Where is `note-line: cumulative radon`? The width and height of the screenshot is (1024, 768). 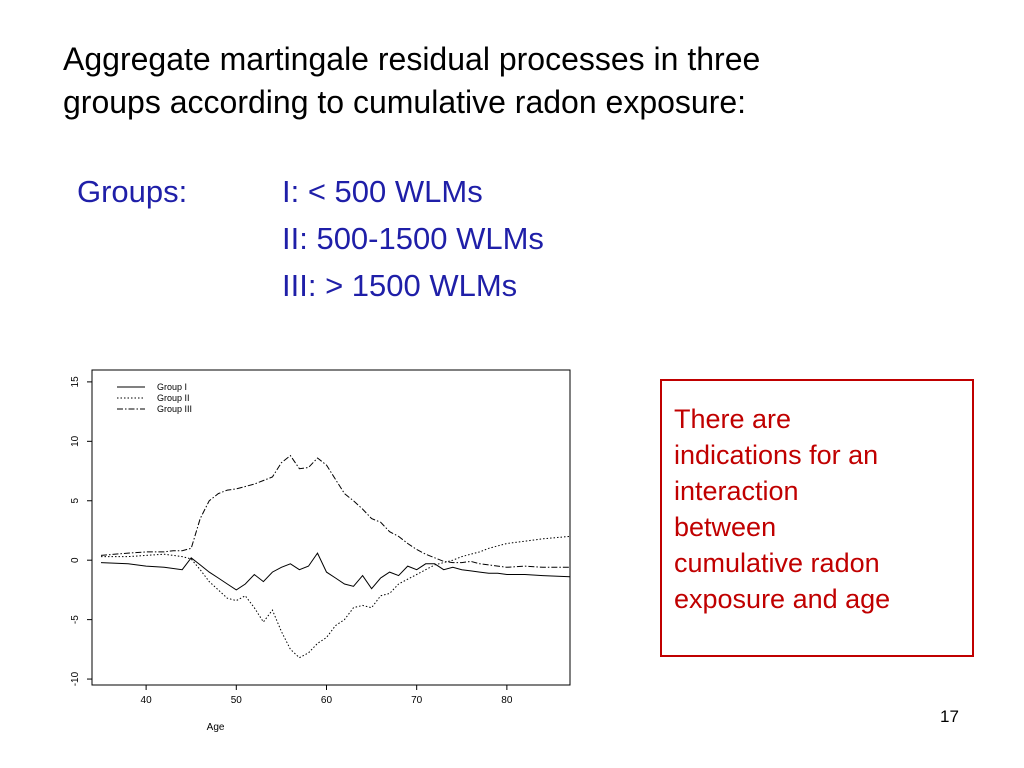
note-line: cumulative radon is located at coordinates (777, 563).